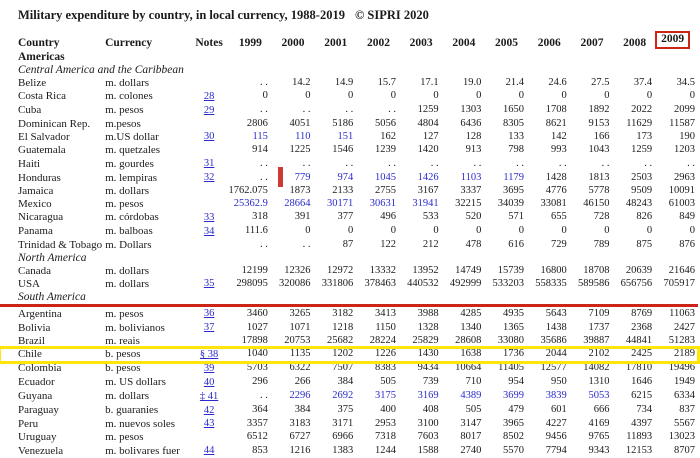  I want to click on country-cell: Venezuela, so click(41, 450).